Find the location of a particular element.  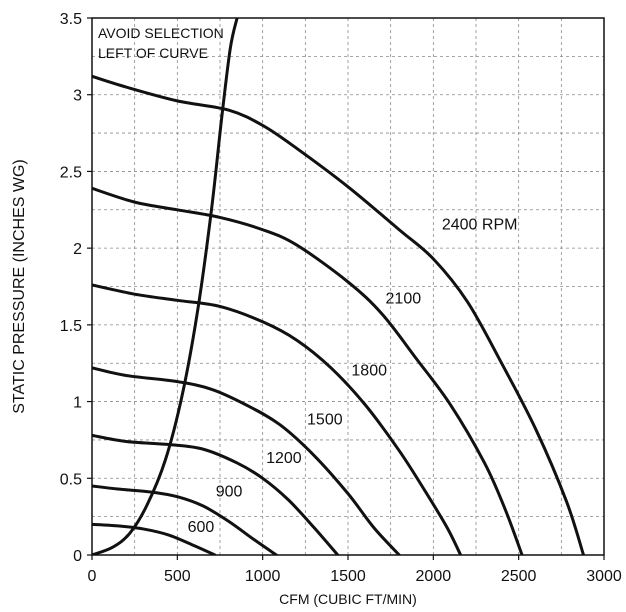

series-label: 2400 RPM is located at coordinates (480, 225).